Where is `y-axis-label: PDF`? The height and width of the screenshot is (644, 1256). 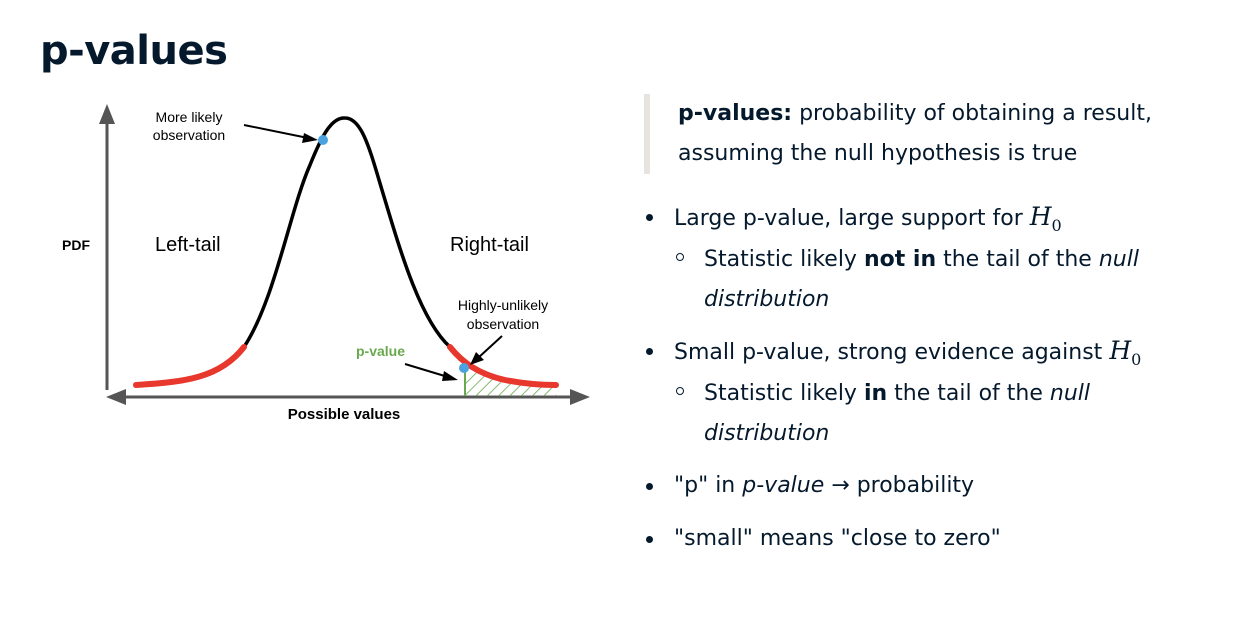
y-axis-label: PDF is located at coordinates (76, 245).